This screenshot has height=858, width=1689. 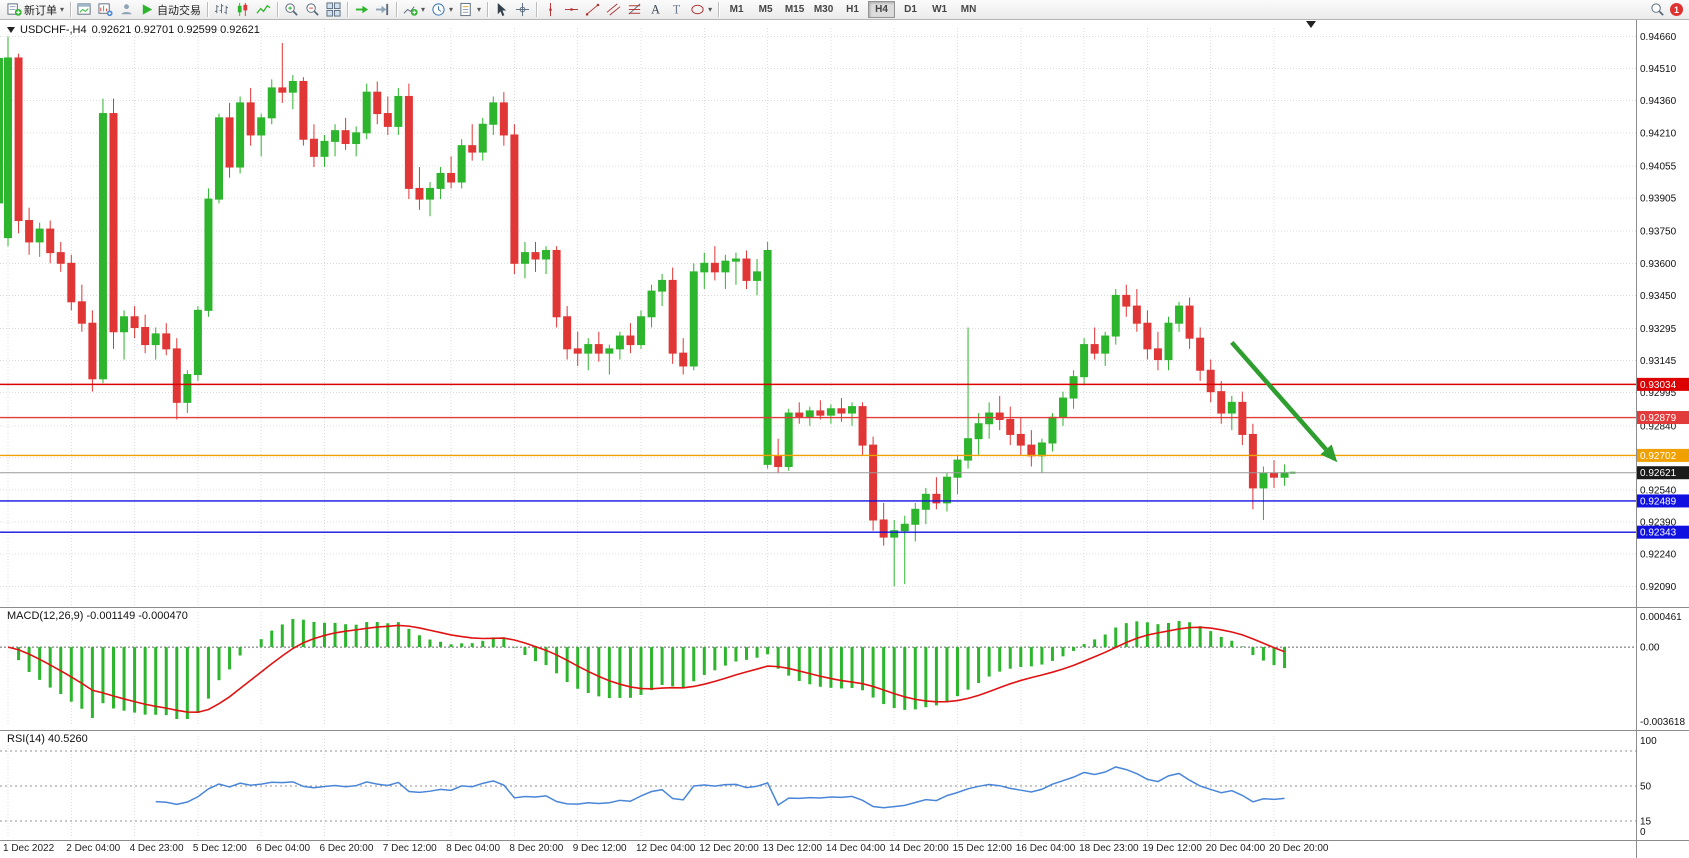 What do you see at coordinates (910, 9) in the screenshot?
I see `timeframe-d1-button: D1` at bounding box center [910, 9].